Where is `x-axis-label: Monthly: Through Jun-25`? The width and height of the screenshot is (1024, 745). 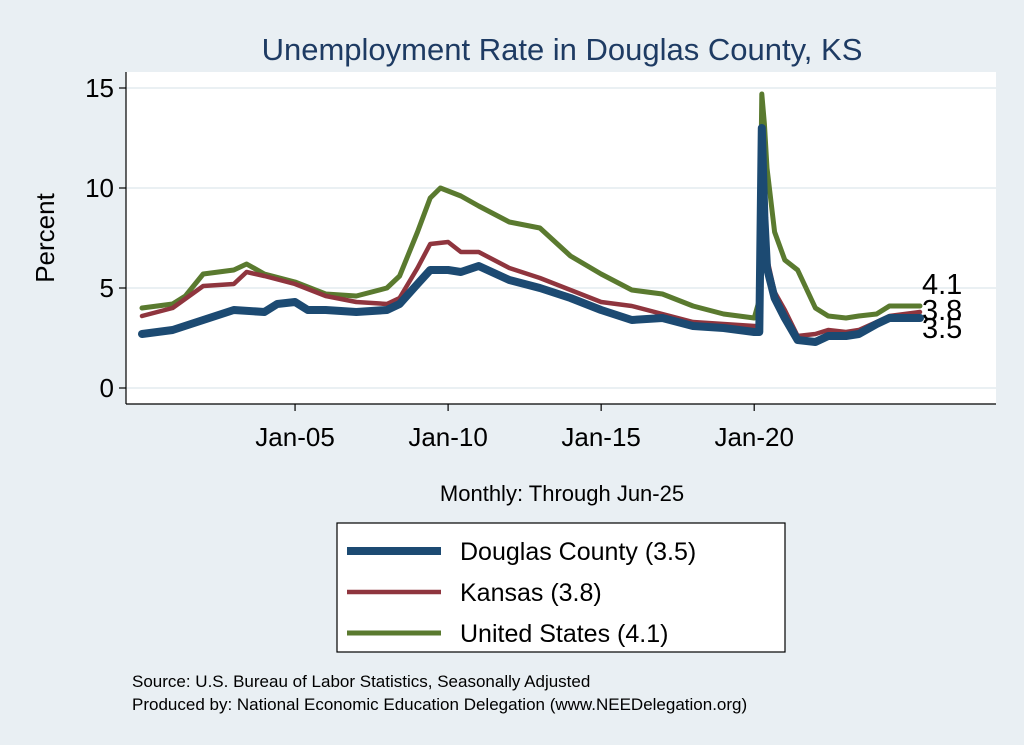 x-axis-label: Monthly: Through Jun-25 is located at coordinates (562, 493).